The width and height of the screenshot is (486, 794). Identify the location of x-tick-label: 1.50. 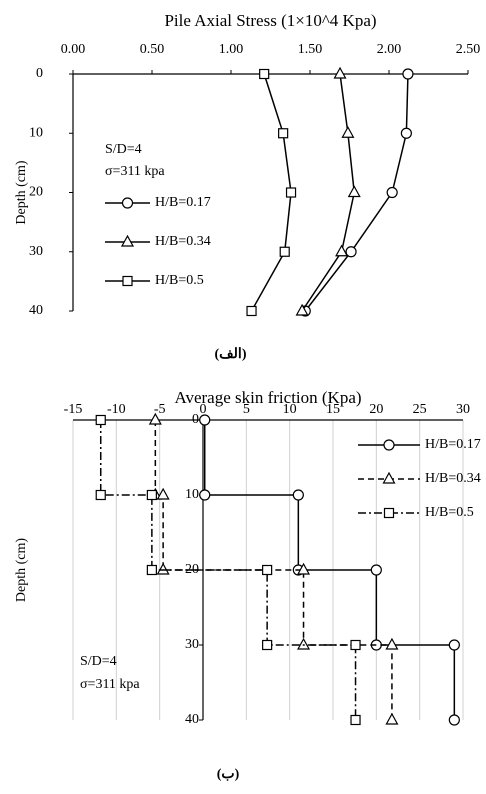
(310, 49).